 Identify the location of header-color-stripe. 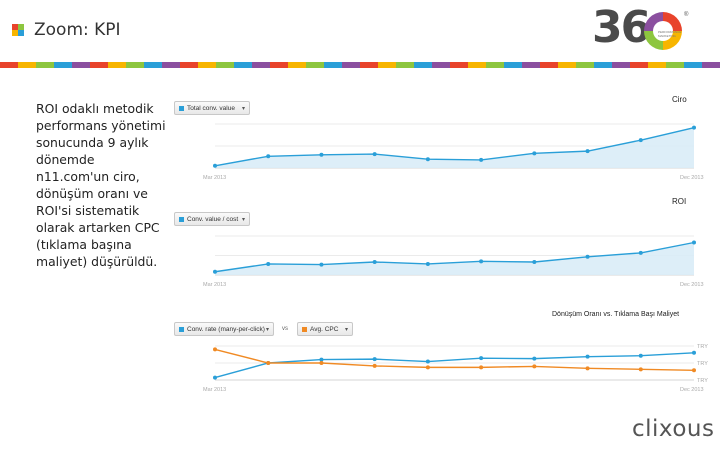
(360, 65).